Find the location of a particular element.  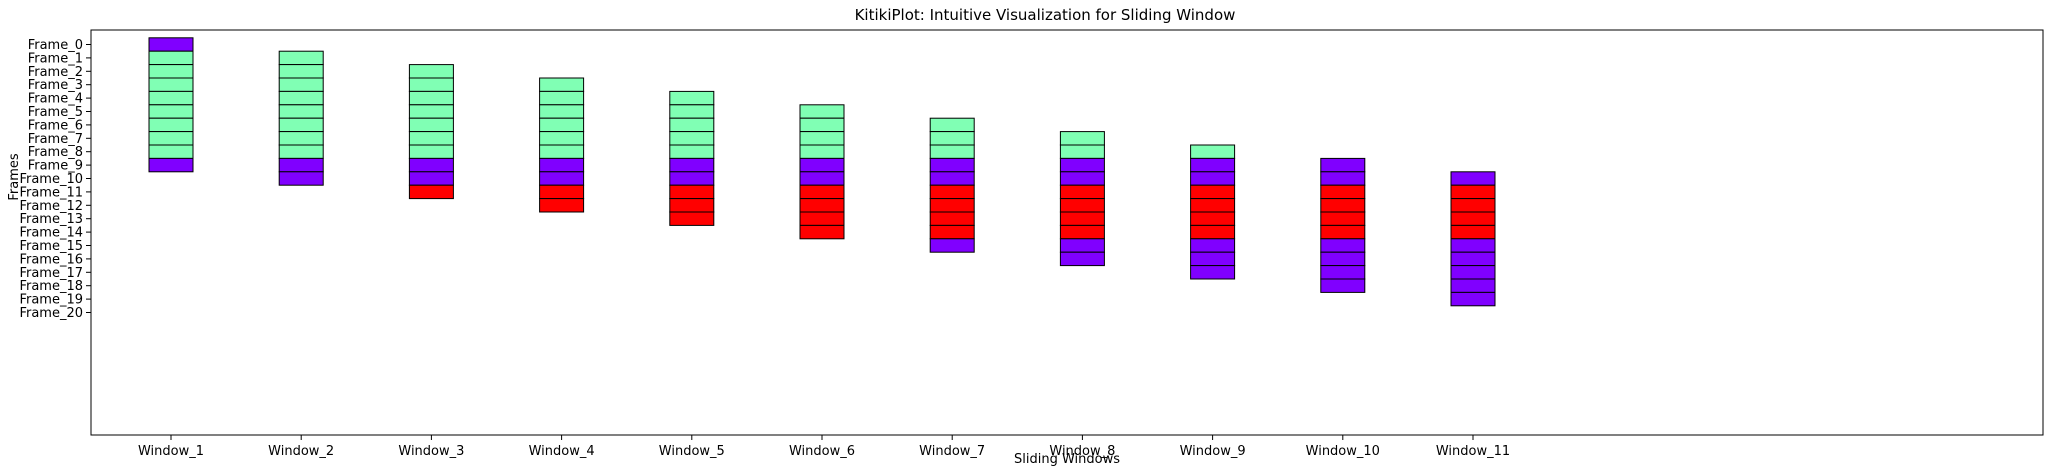

x-tick-label: Window_3 is located at coordinates (431, 451).